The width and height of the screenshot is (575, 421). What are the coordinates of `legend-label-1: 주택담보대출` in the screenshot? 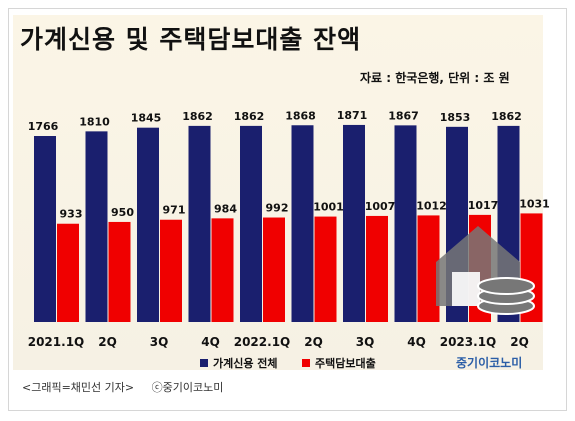 It's located at (345, 363).